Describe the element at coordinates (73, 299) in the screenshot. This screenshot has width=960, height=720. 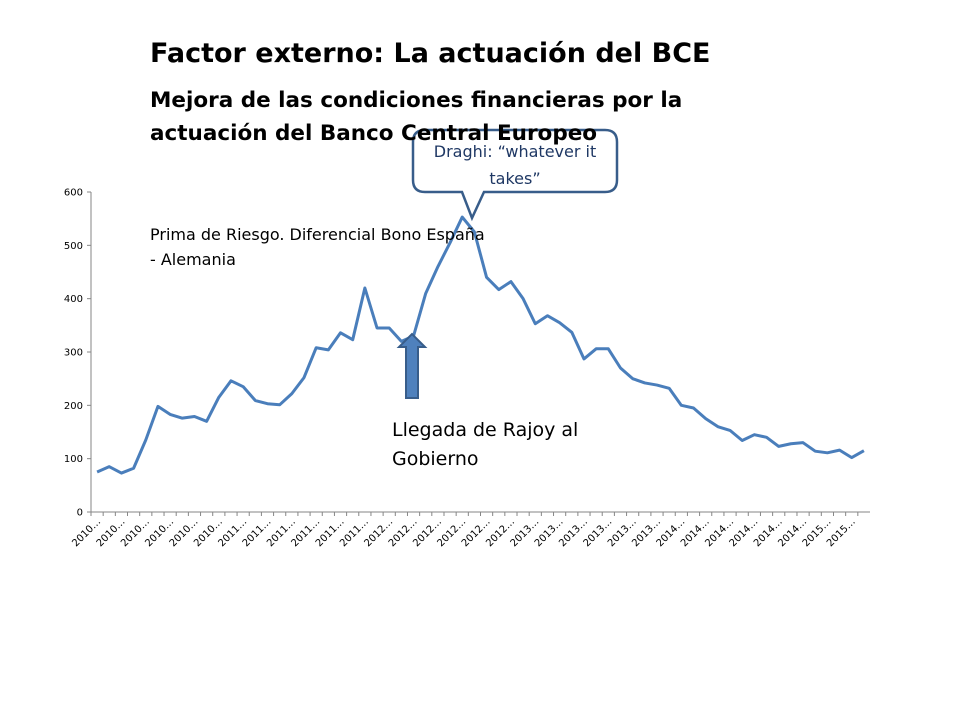
I see `y-tick-label: 400` at that location.